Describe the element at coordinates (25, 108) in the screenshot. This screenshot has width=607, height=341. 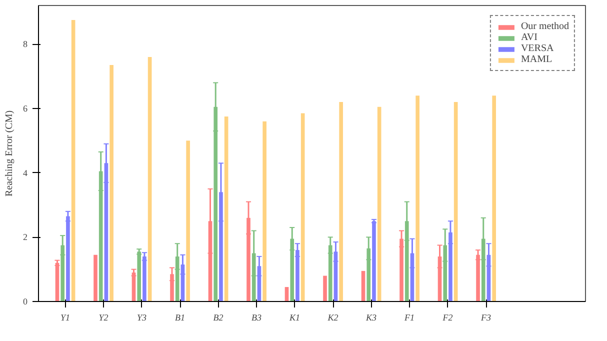
I see `y-tick-label: 6` at that location.